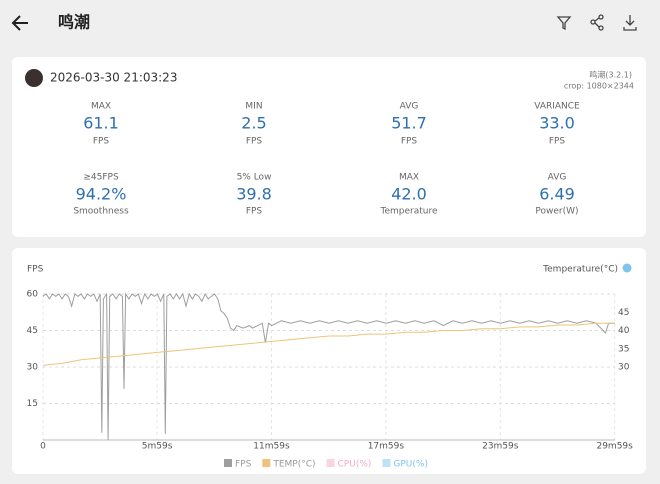 This screenshot has height=484, width=660. Describe the element at coordinates (623, 349) in the screenshot. I see `y2-tick-label: 35` at that location.